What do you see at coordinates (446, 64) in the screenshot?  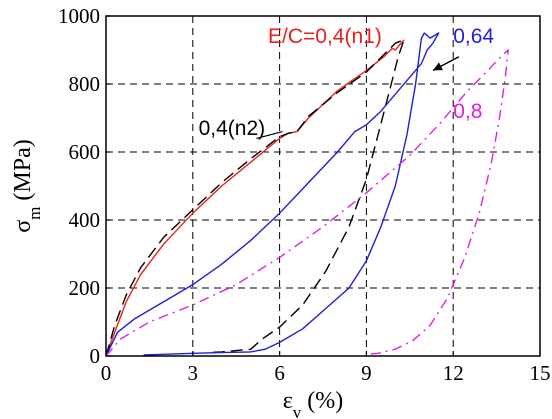 I see `annotation-arrow-group` at bounding box center [446, 64].